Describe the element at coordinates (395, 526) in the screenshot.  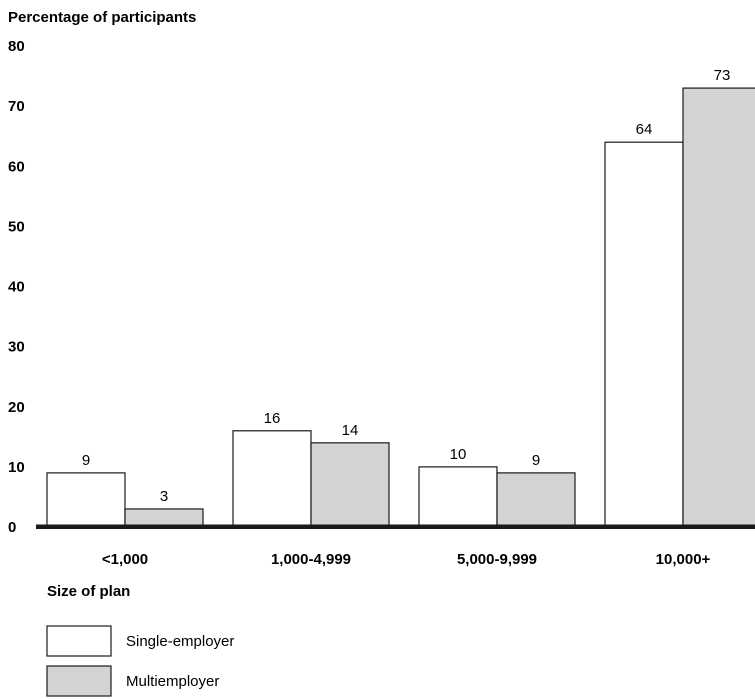
I see `x-axis-baseline` at that location.